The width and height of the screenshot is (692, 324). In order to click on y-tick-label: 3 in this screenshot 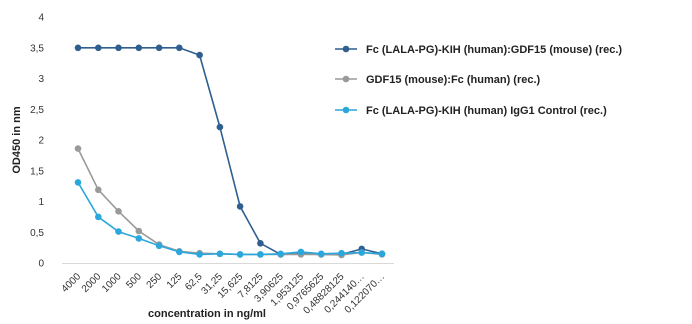, I will do `click(41, 79)`.